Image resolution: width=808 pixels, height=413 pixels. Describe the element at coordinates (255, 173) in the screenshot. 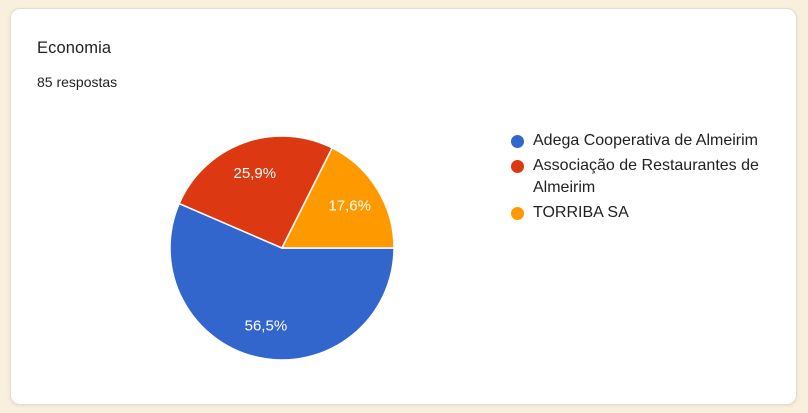

I see `pie-slice-percentage-label: 25,9%` at that location.